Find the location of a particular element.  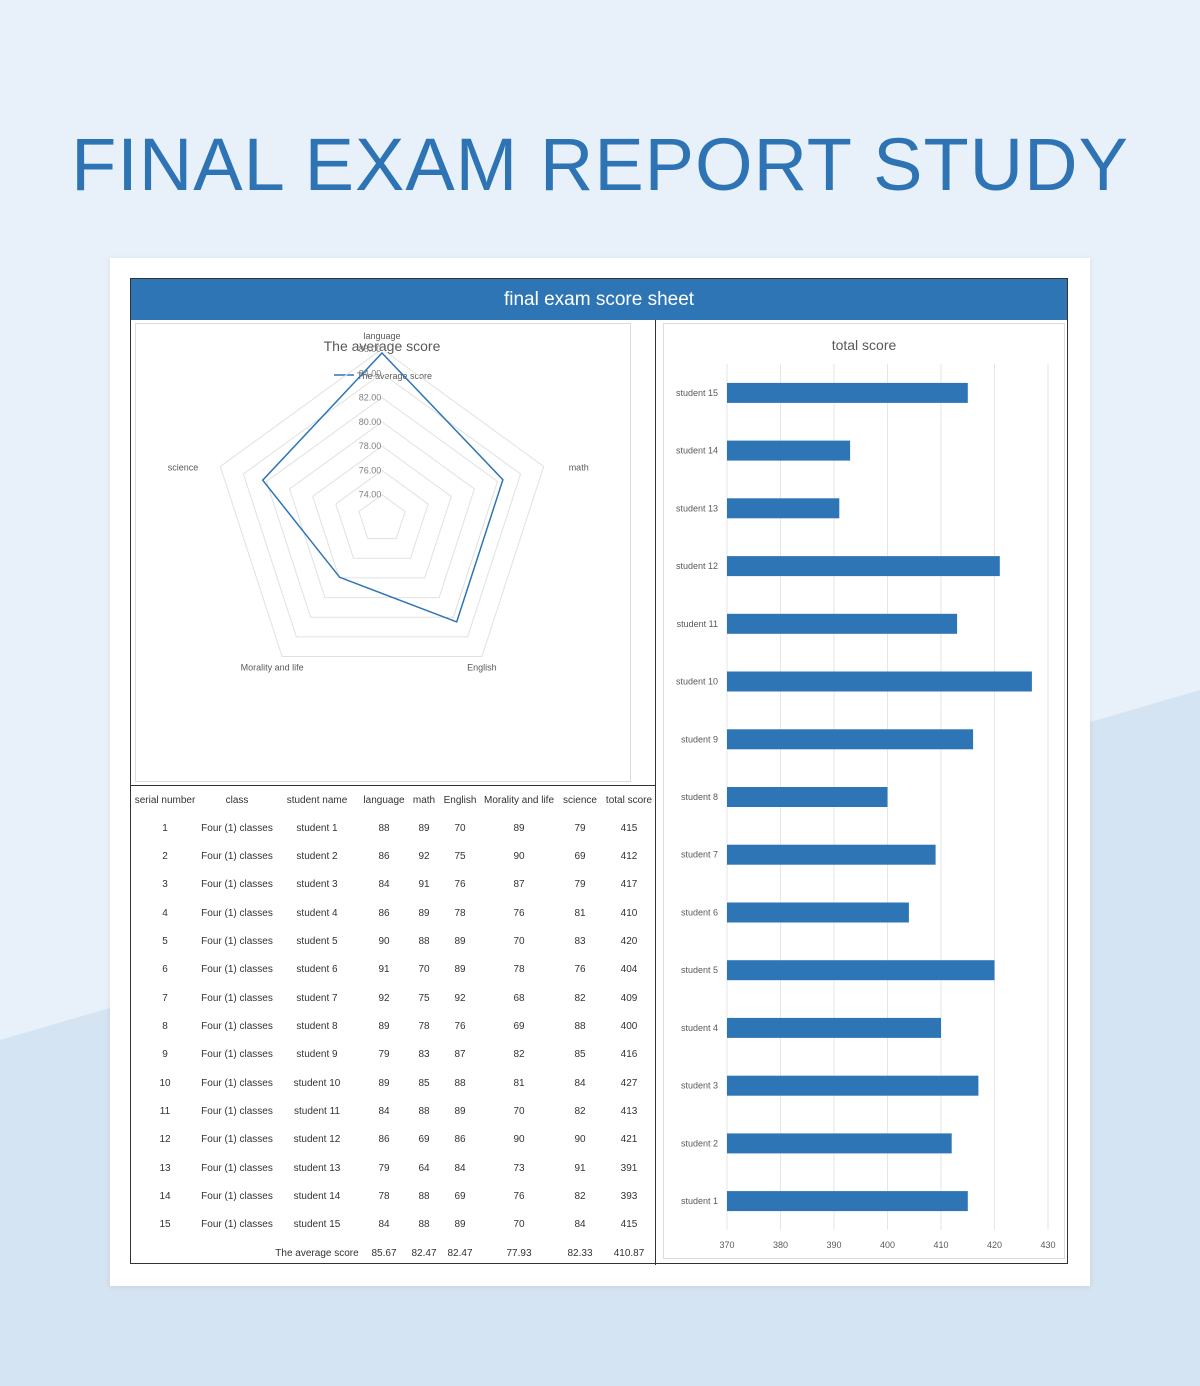

table-cell: 1 is located at coordinates (165, 828).